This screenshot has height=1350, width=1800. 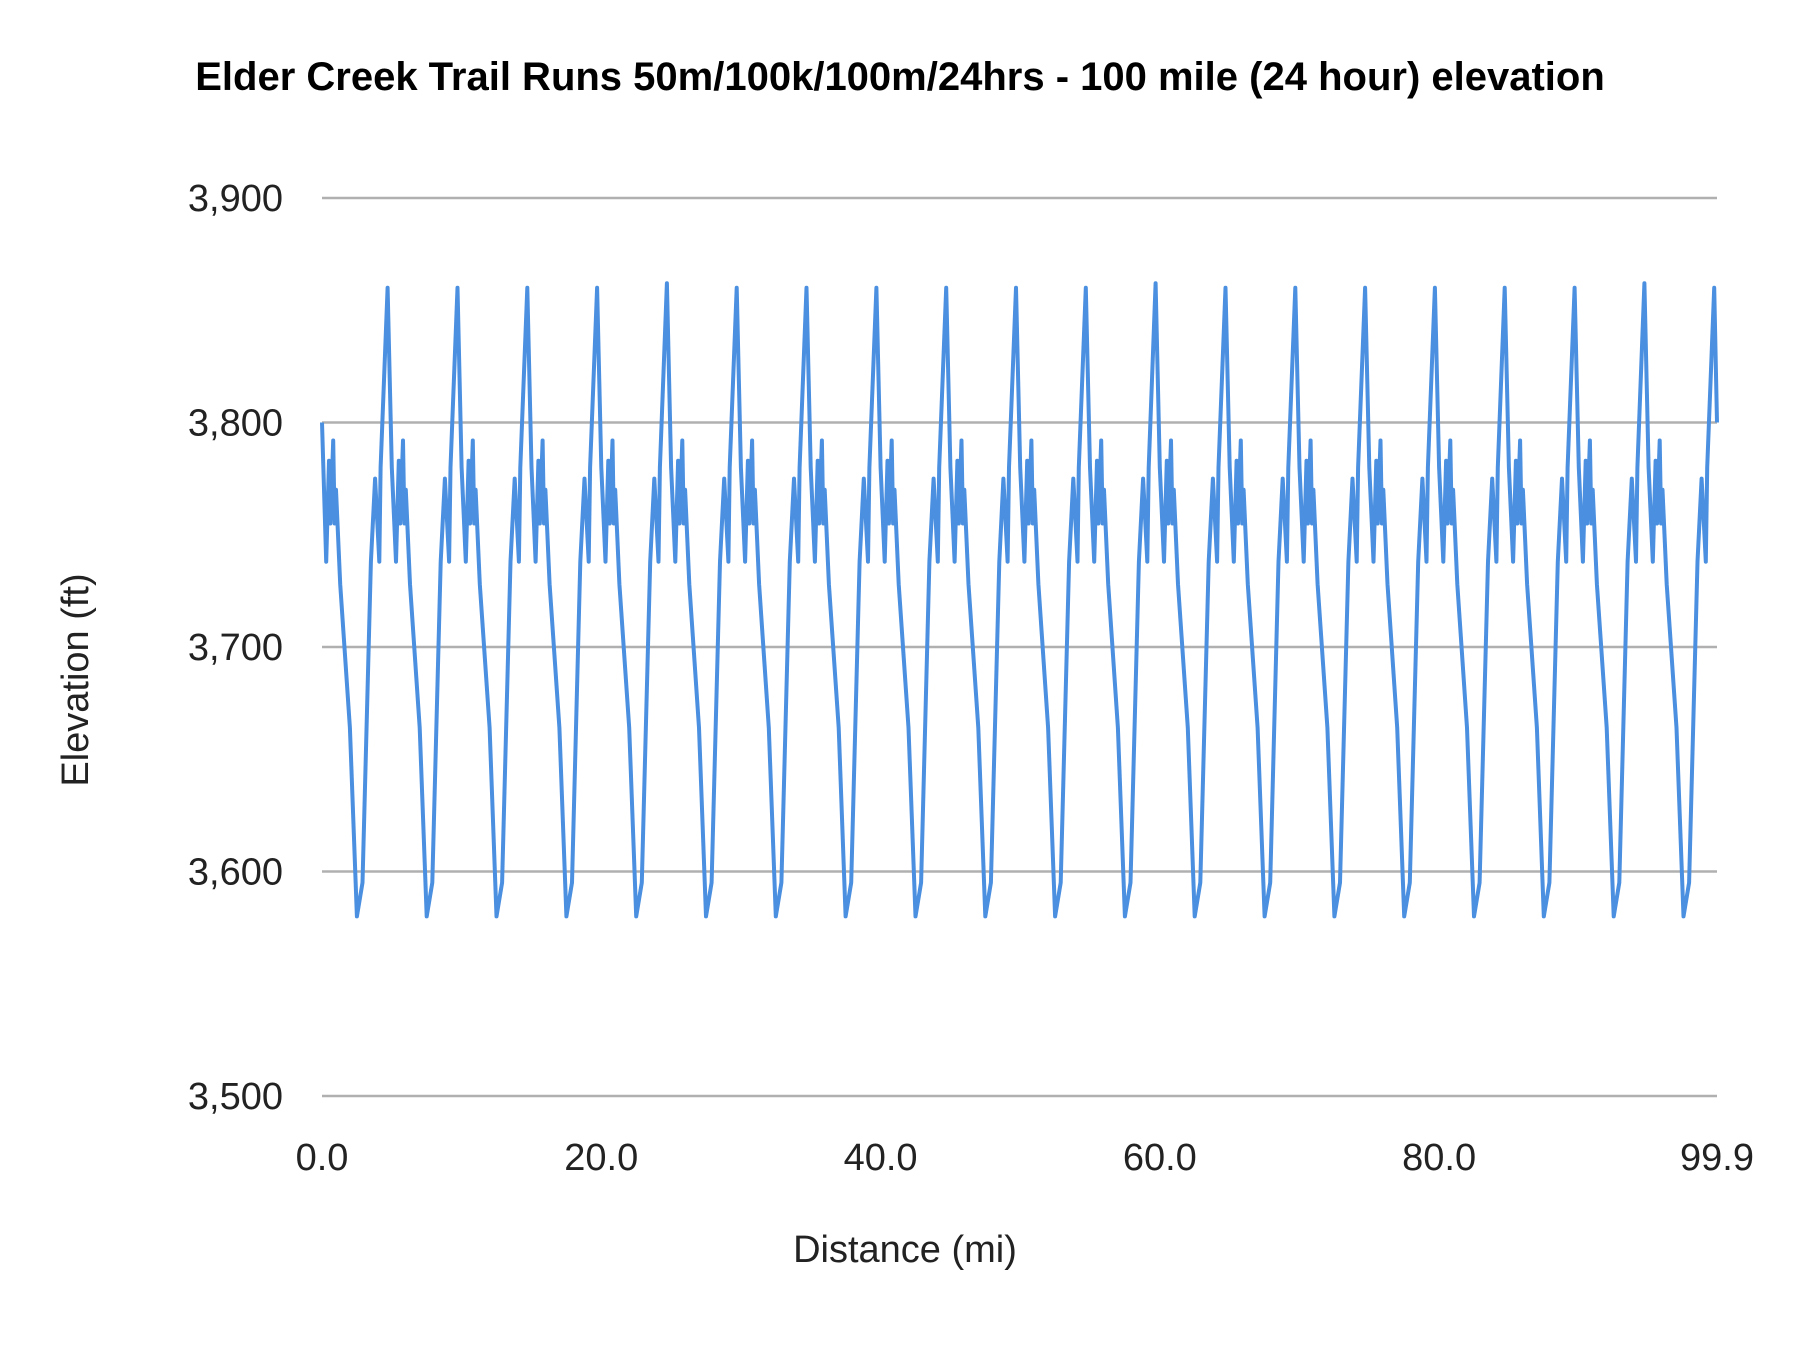 What do you see at coordinates (76, 679) in the screenshot?
I see `y-axis-label: Elevation (ft)` at bounding box center [76, 679].